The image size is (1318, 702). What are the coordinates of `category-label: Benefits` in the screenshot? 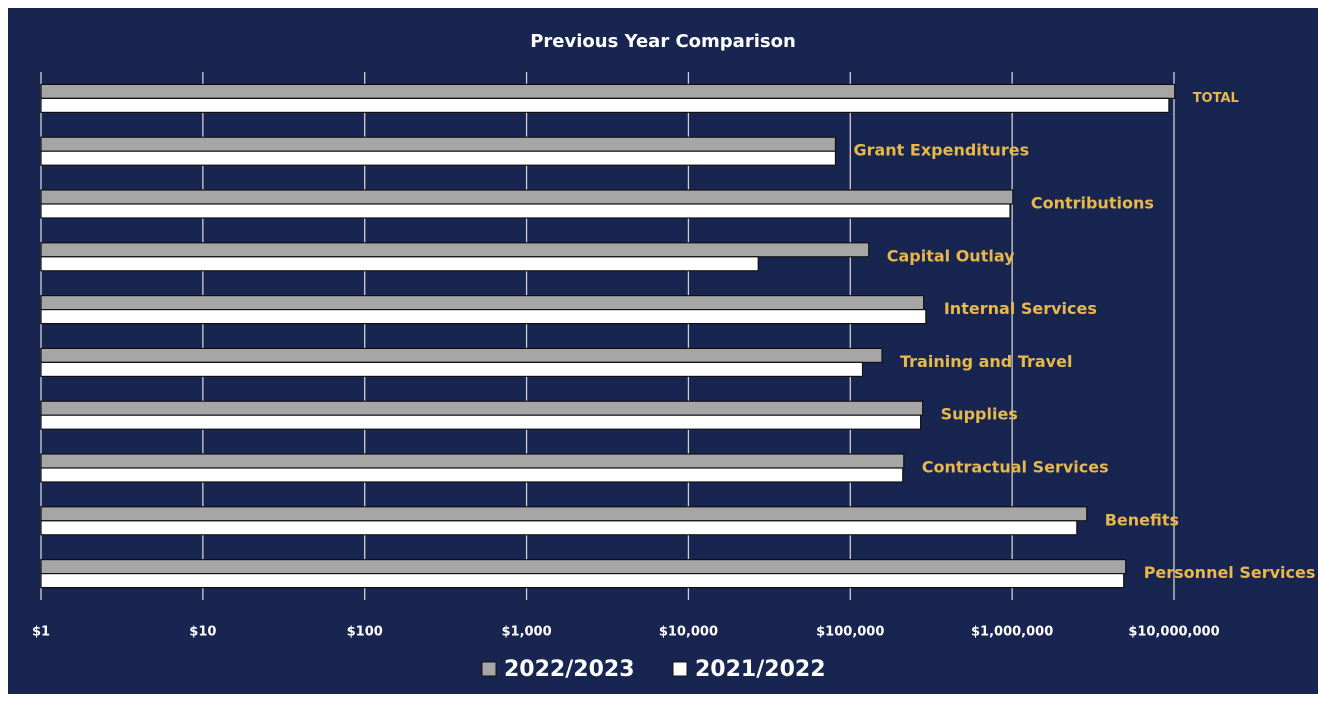 It's located at (1142, 519).